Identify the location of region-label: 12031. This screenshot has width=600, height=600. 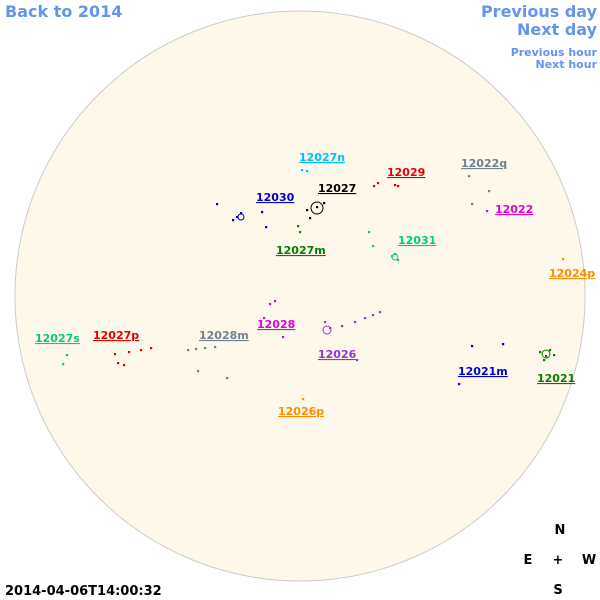
(417, 240).